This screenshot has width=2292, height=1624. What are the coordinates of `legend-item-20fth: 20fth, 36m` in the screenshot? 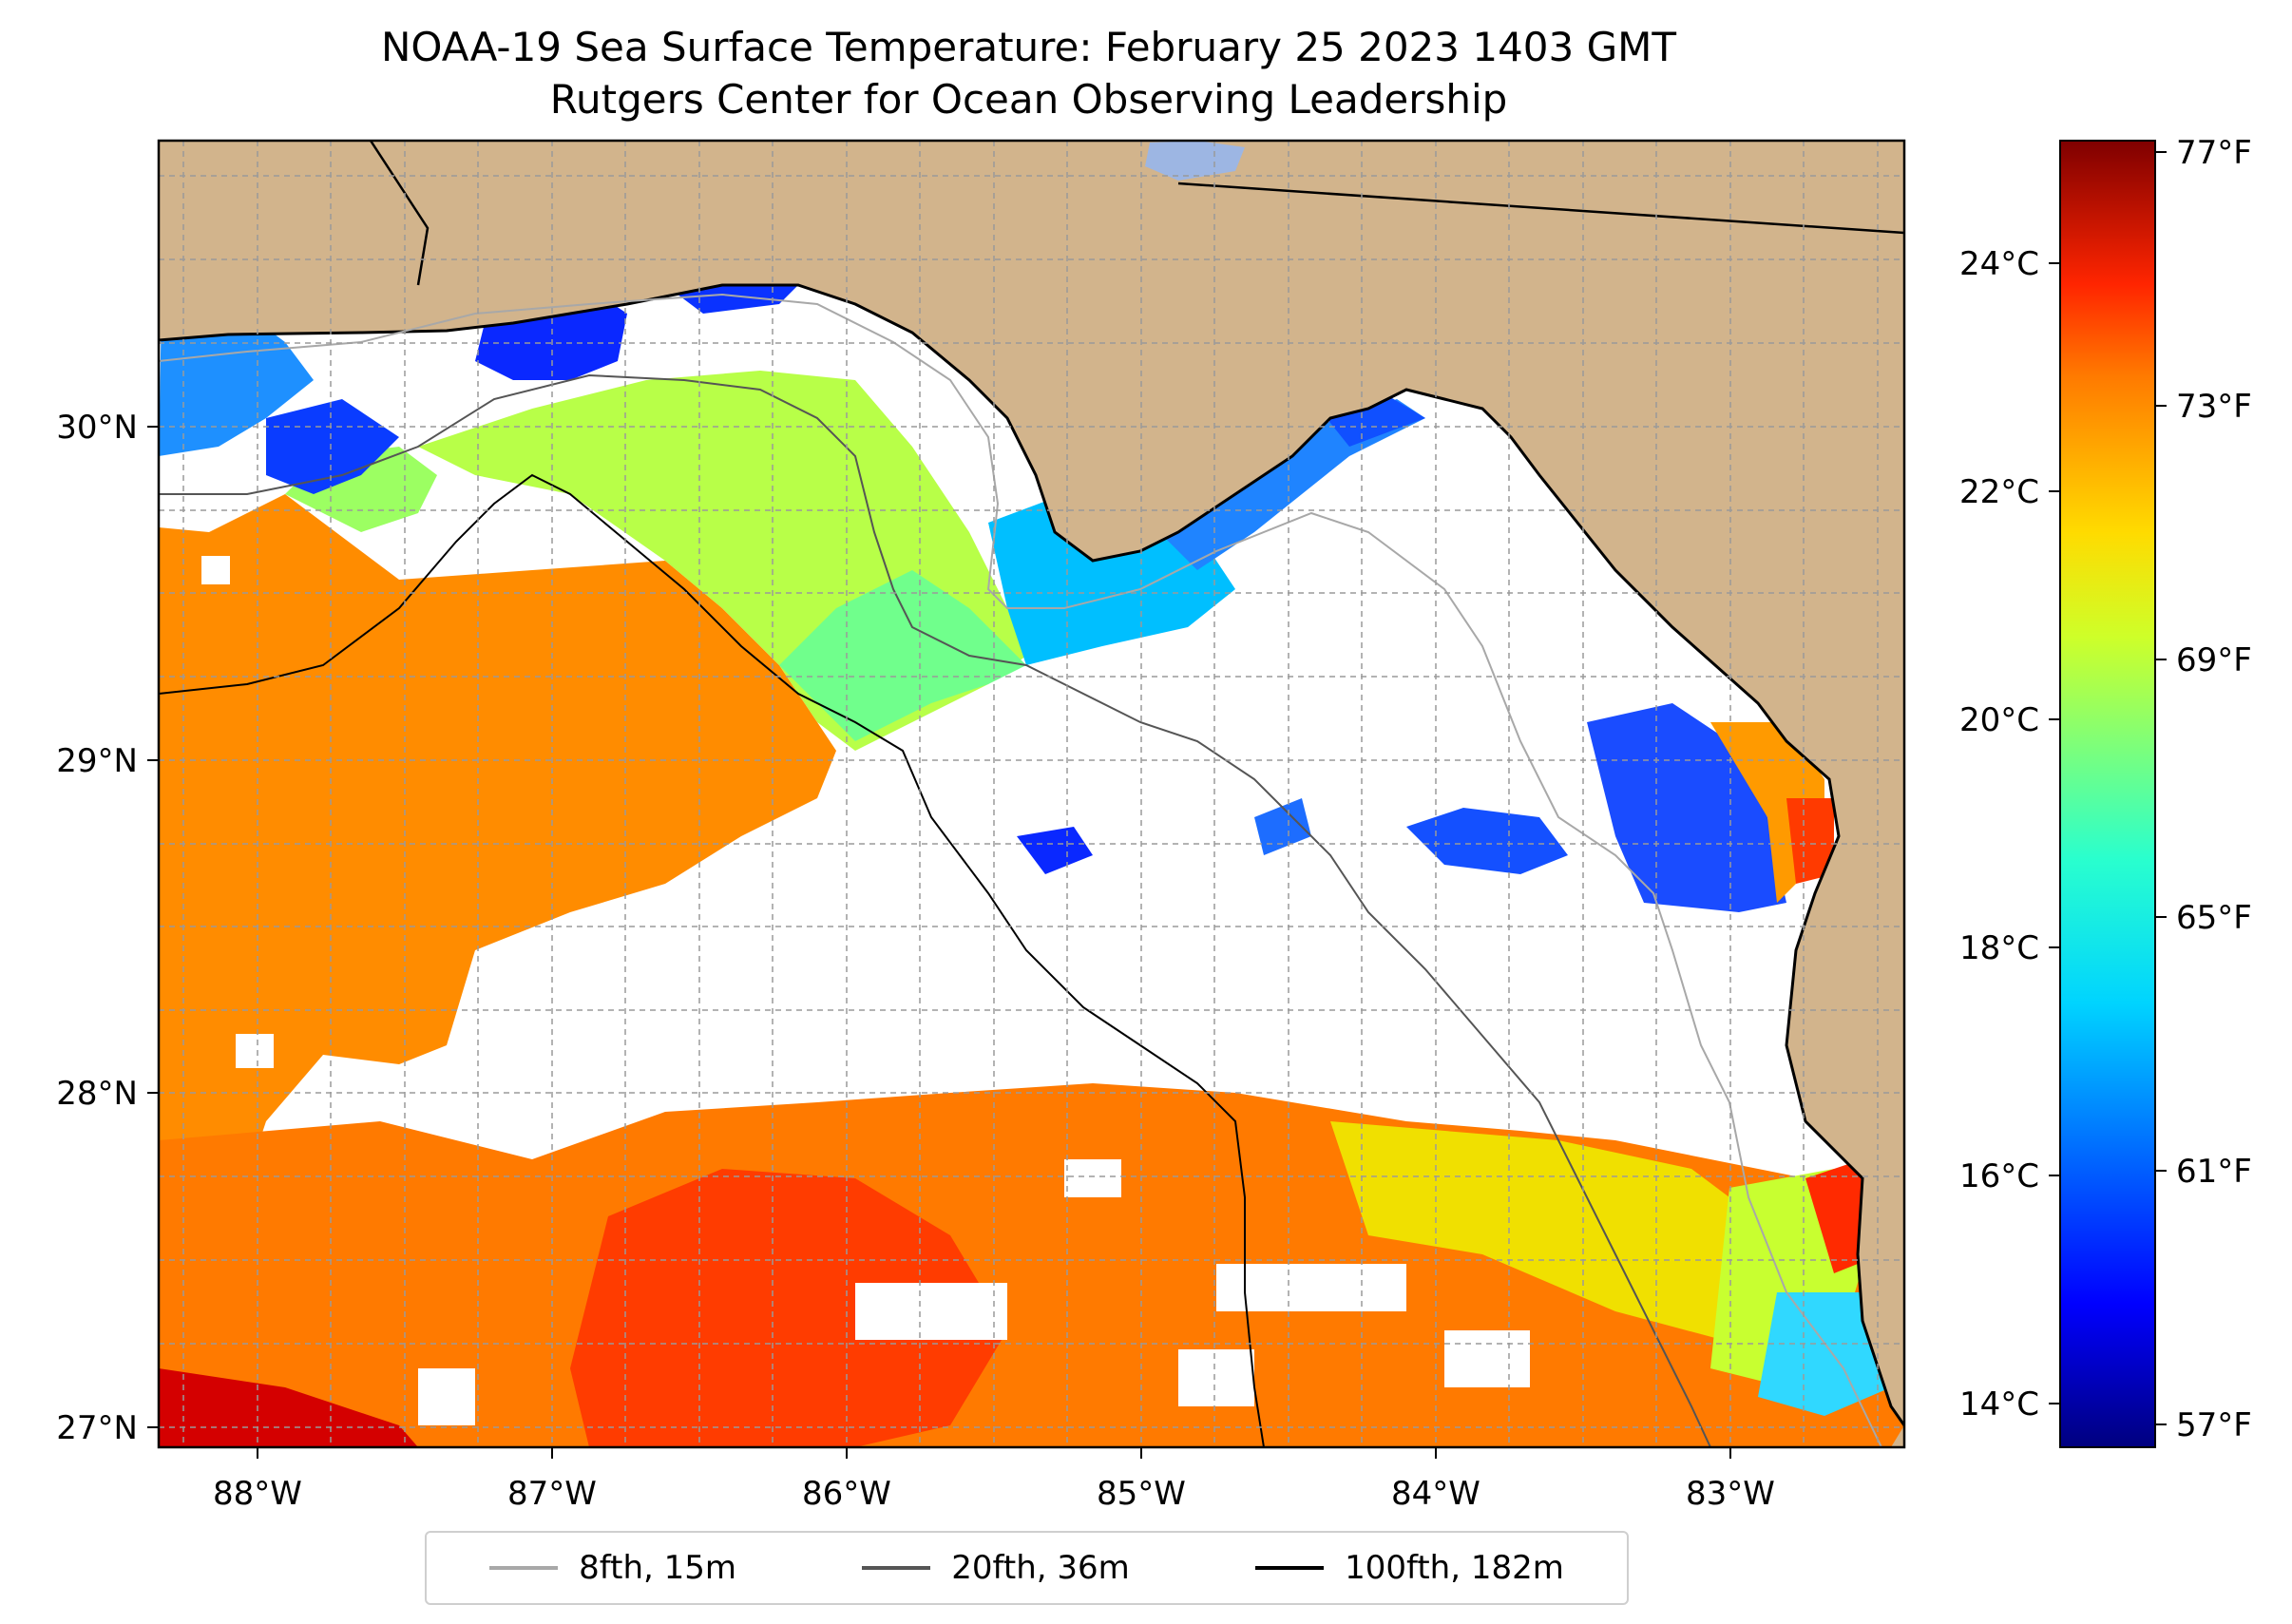 It's located at (996, 1568).